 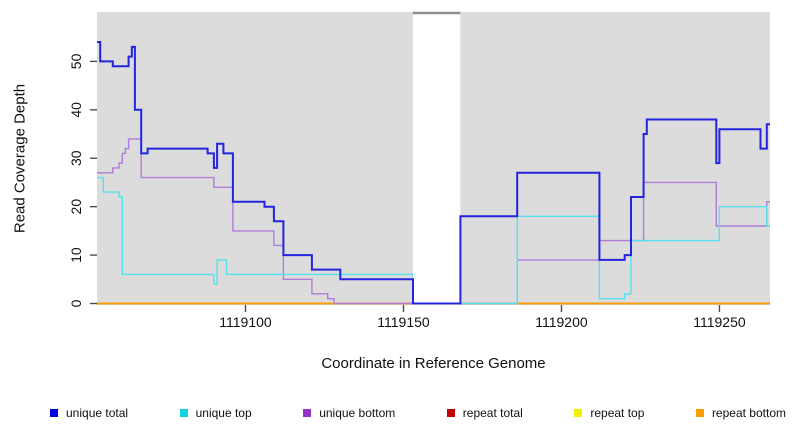 What do you see at coordinates (578, 413) in the screenshot?
I see `legend-swatch-repeat-top` at bounding box center [578, 413].